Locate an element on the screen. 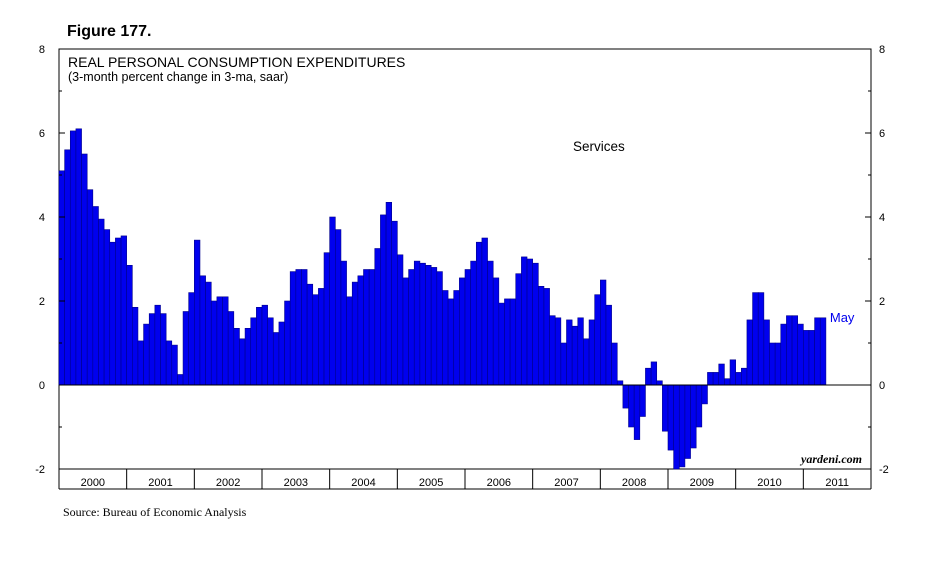 The width and height of the screenshot is (936, 572). y-tick-label-left: 8 is located at coordinates (42, 50).